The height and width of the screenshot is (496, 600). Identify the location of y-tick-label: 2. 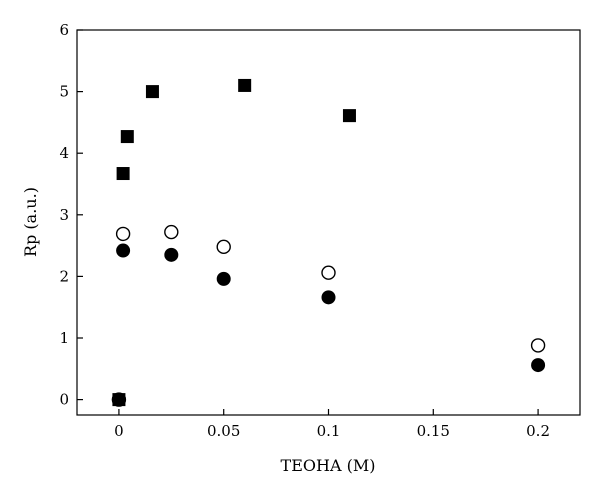
(64, 276).